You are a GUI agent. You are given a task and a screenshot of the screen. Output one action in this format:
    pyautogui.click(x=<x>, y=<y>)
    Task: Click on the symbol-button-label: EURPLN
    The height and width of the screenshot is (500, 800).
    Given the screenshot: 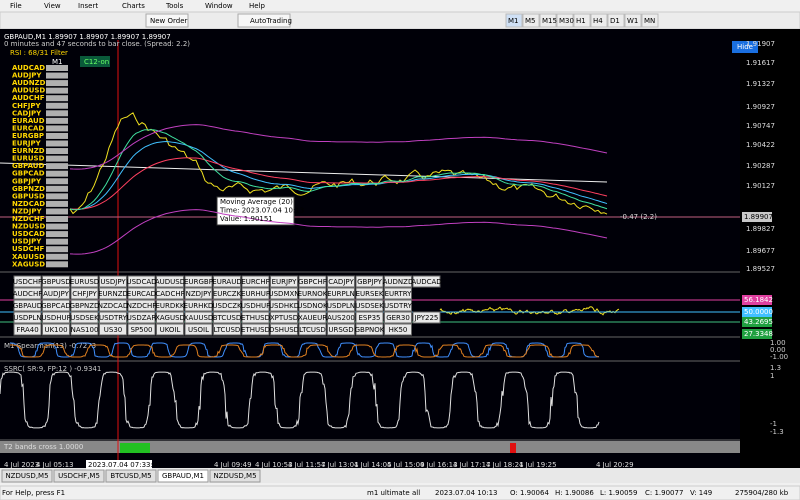 What is the action you would take?
    pyautogui.click(x=341, y=294)
    